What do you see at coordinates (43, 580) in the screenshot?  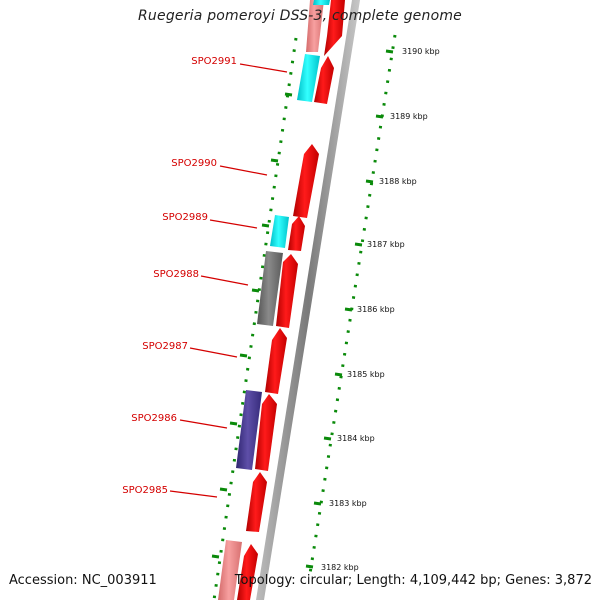 I see `accession-label: Accession:` at bounding box center [43, 580].